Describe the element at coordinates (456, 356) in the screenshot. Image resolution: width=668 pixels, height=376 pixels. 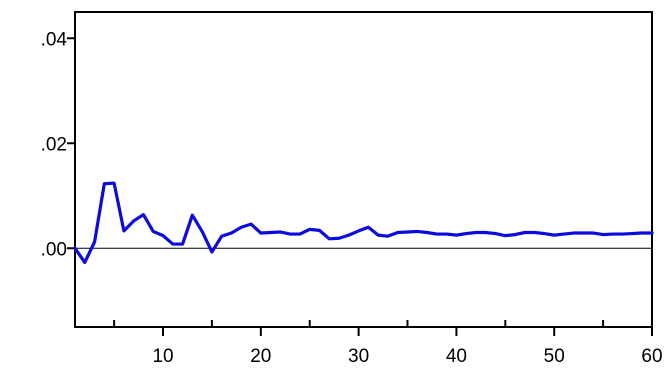
I see `x-tick-label: 40` at that location.